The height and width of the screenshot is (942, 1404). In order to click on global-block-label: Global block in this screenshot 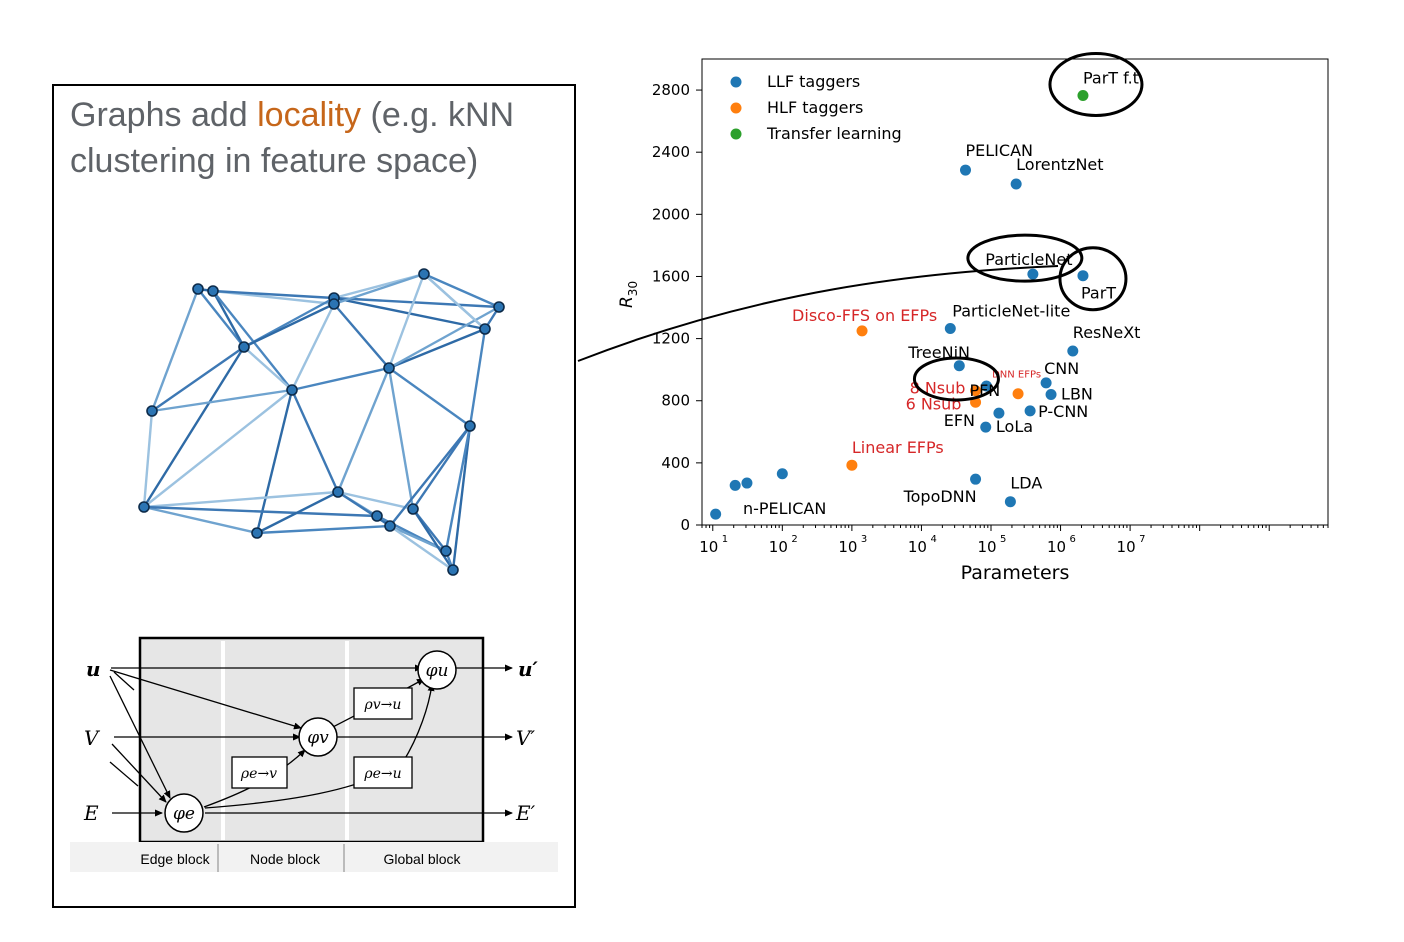, I will do `click(422, 859)`.